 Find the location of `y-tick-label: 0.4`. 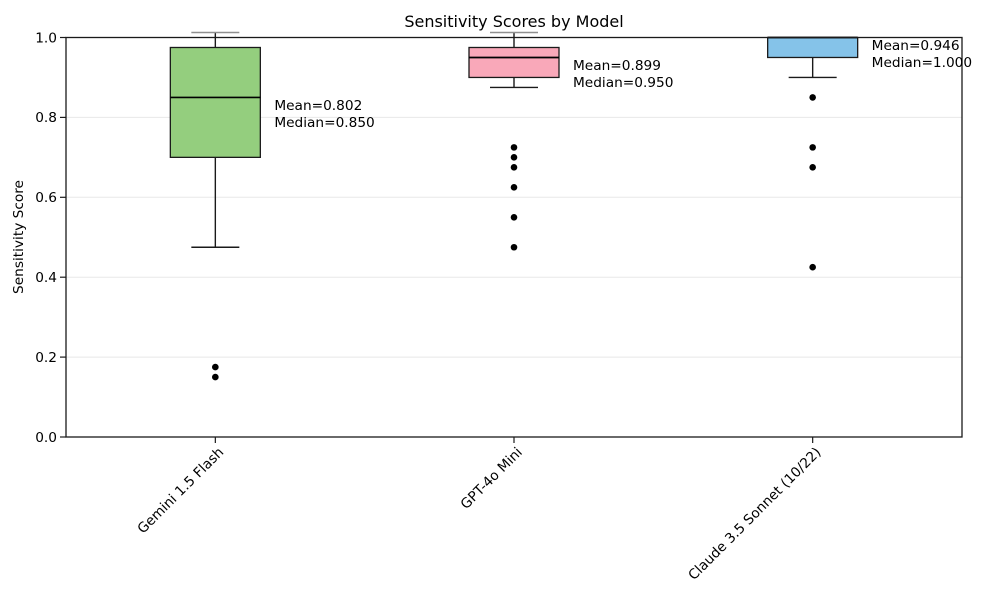

y-tick-label: 0.4 is located at coordinates (46, 278).